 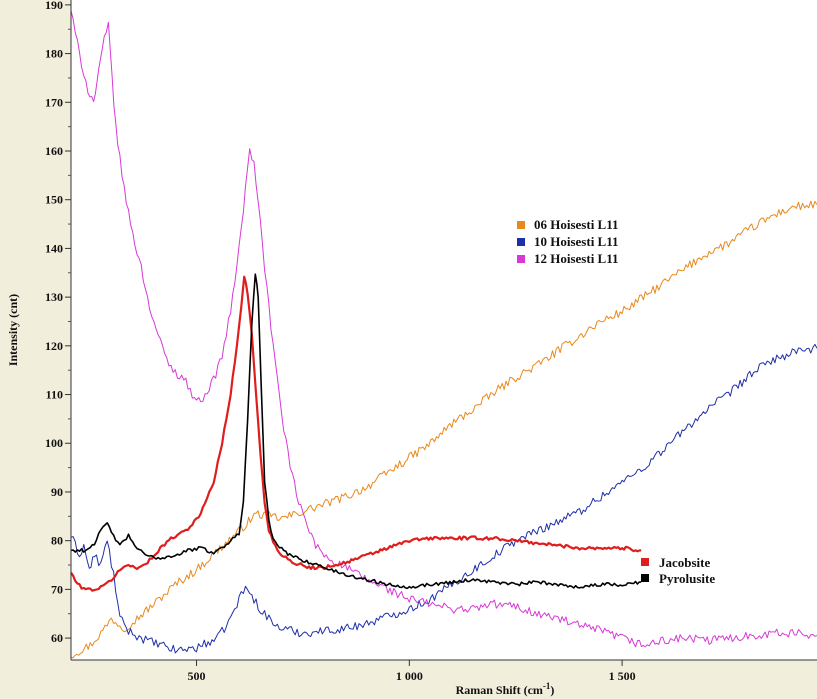 What do you see at coordinates (54, 54) in the screenshot?
I see `y-tick-label-180: 180` at bounding box center [54, 54].